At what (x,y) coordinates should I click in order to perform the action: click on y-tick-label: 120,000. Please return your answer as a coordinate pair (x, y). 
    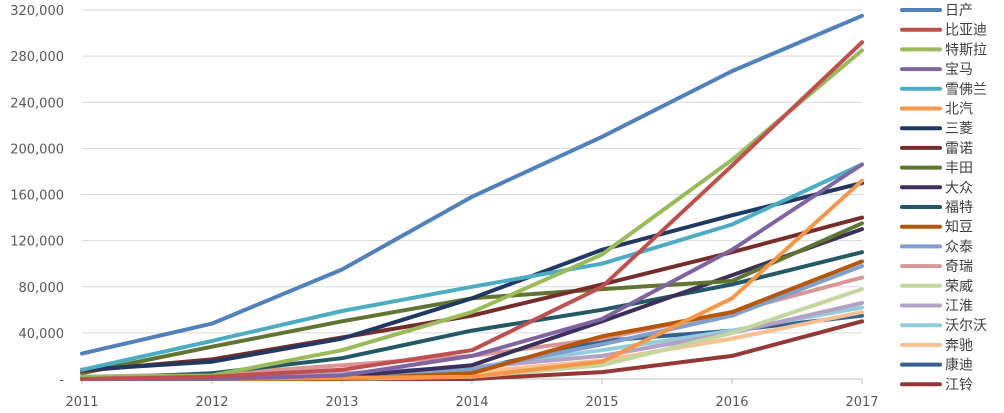
    Looking at the image, I should click on (37, 242).